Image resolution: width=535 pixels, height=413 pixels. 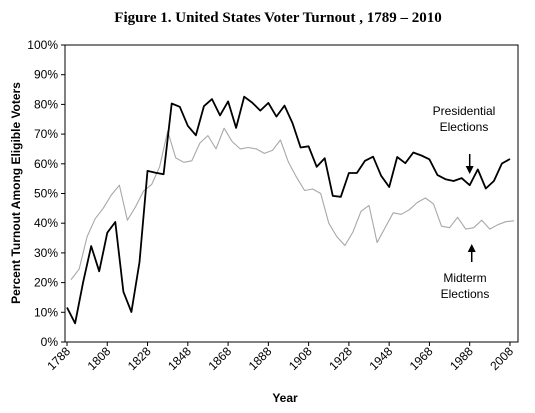 What do you see at coordinates (421, 358) in the screenshot?
I see `x-tick-label: 1968` at bounding box center [421, 358].